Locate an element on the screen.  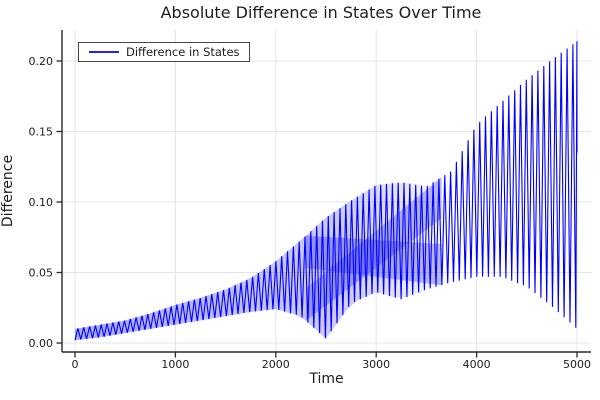
chart-title: Absolute Difference in States Over Time is located at coordinates (321, 12).